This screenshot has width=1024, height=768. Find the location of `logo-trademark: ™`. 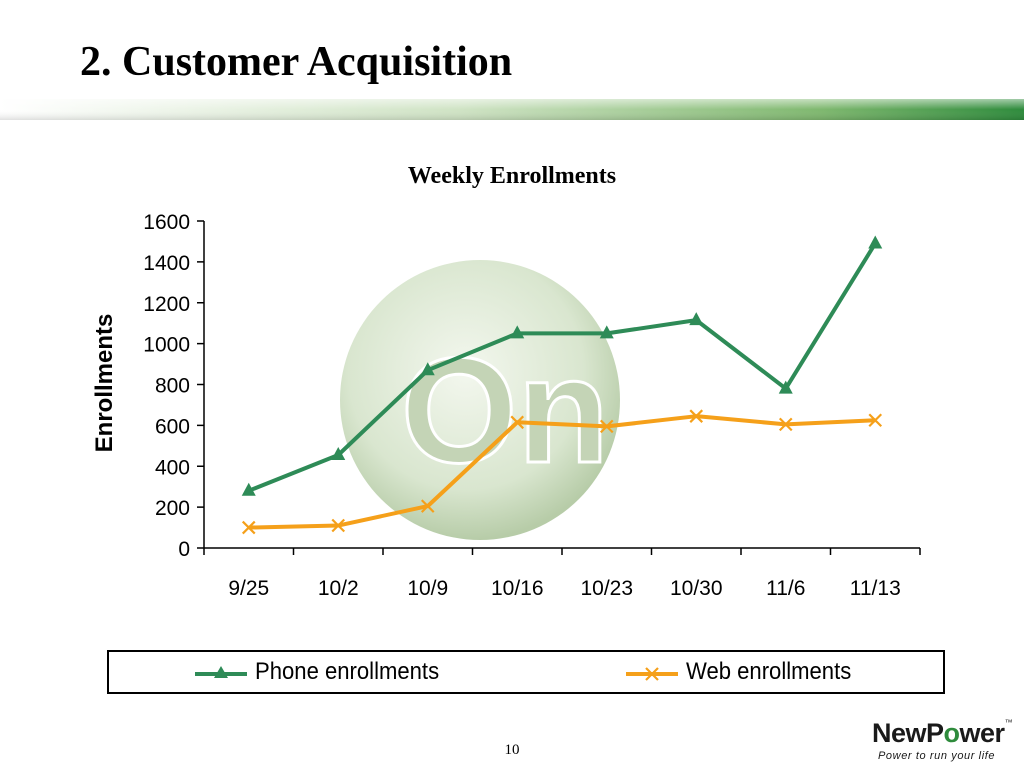

logo-trademark: ™ is located at coordinates (1008, 722).